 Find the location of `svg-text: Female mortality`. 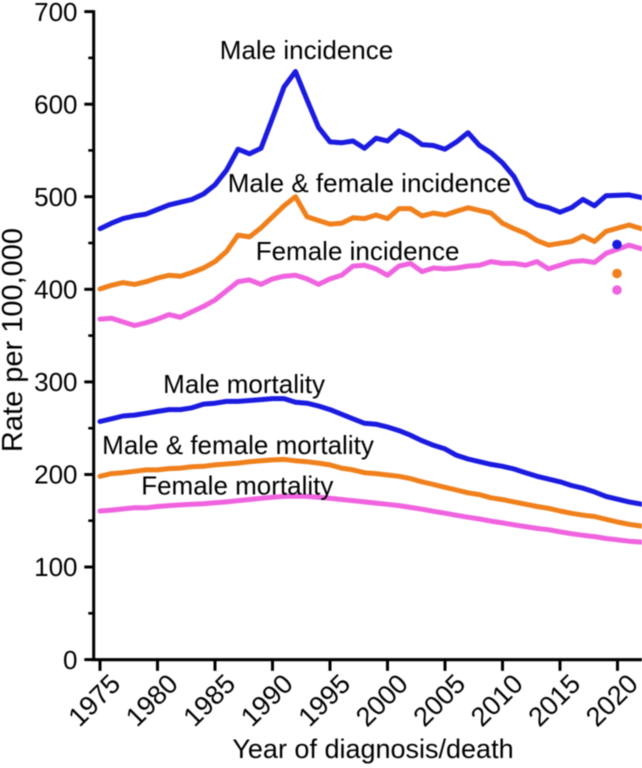

svg-text: Female mortality is located at coordinates (237, 486).